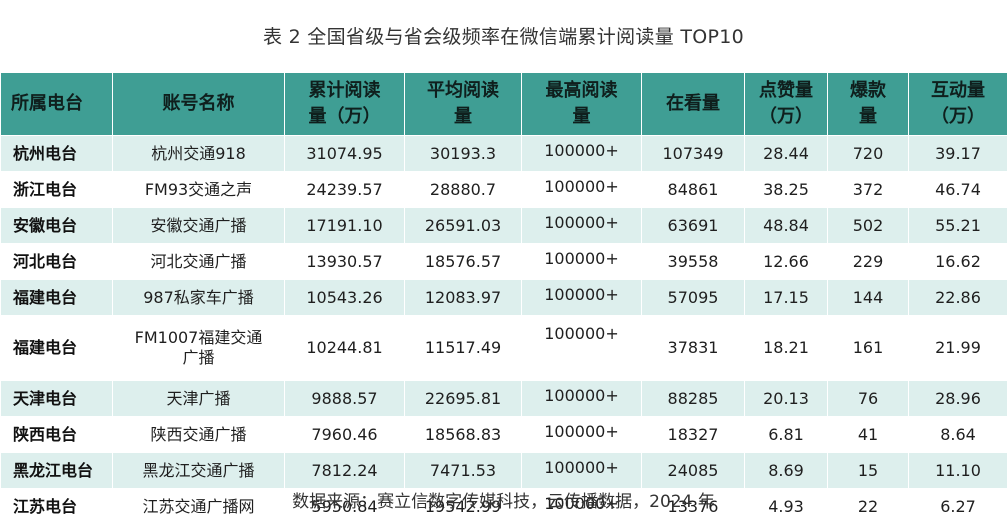  Describe the element at coordinates (957, 297) in the screenshot. I see `interactions-cell: 22.86` at that location.